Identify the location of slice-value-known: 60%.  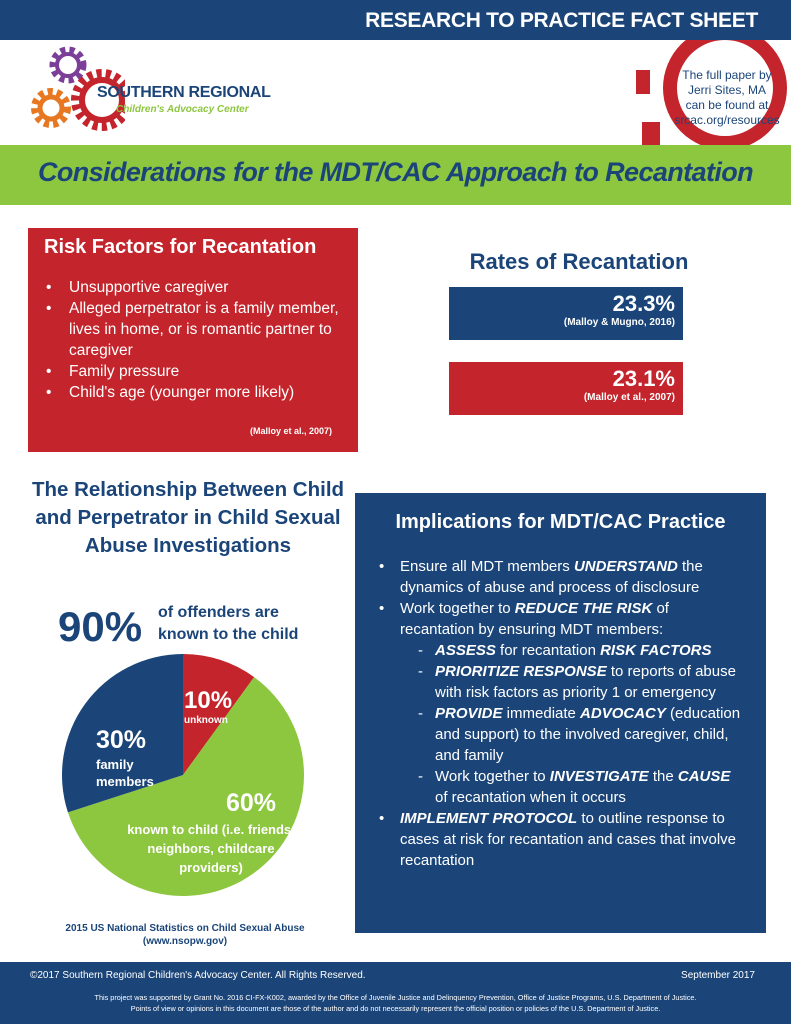
(251, 803).